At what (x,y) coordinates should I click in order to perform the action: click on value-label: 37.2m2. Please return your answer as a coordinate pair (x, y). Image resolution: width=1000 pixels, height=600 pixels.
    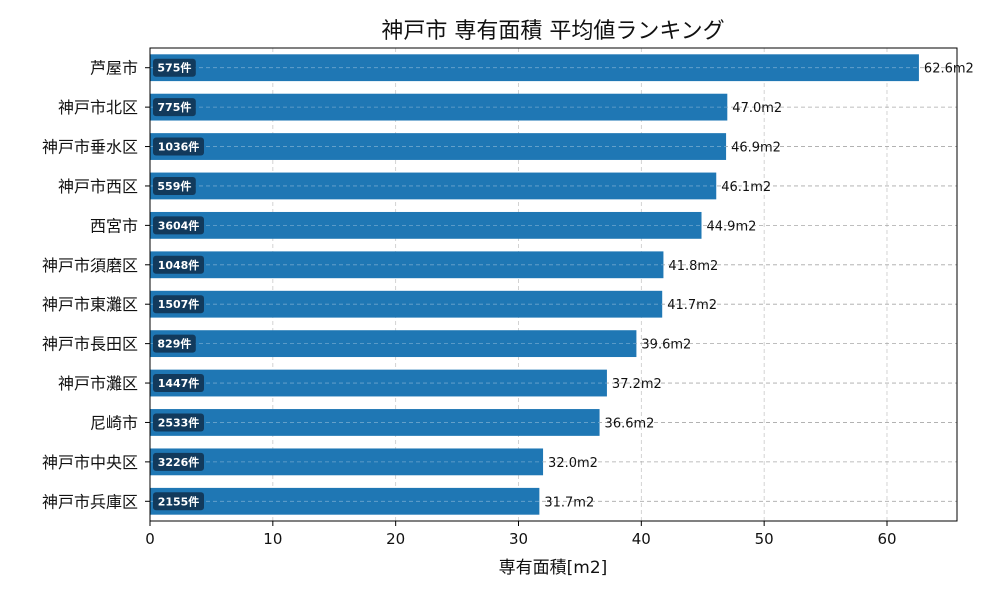
    Looking at the image, I should click on (637, 384).